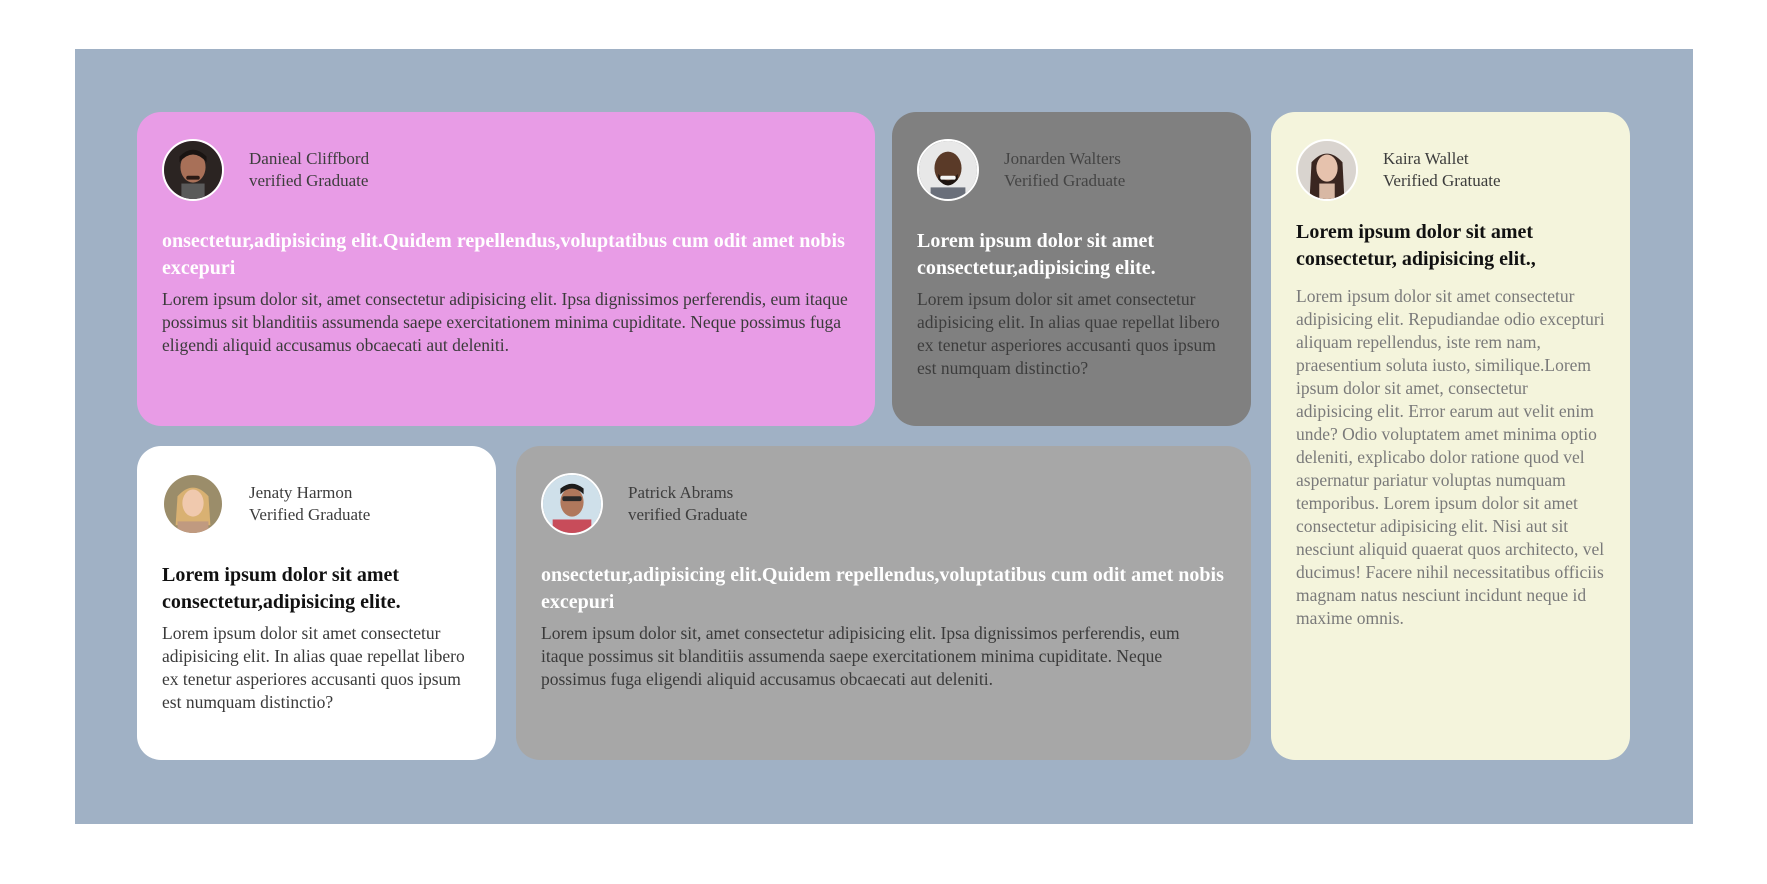 The width and height of the screenshot is (1767, 884). Describe the element at coordinates (506, 169) in the screenshot. I see `card-header: Danieal Cliffbord verified Graduate` at that location.